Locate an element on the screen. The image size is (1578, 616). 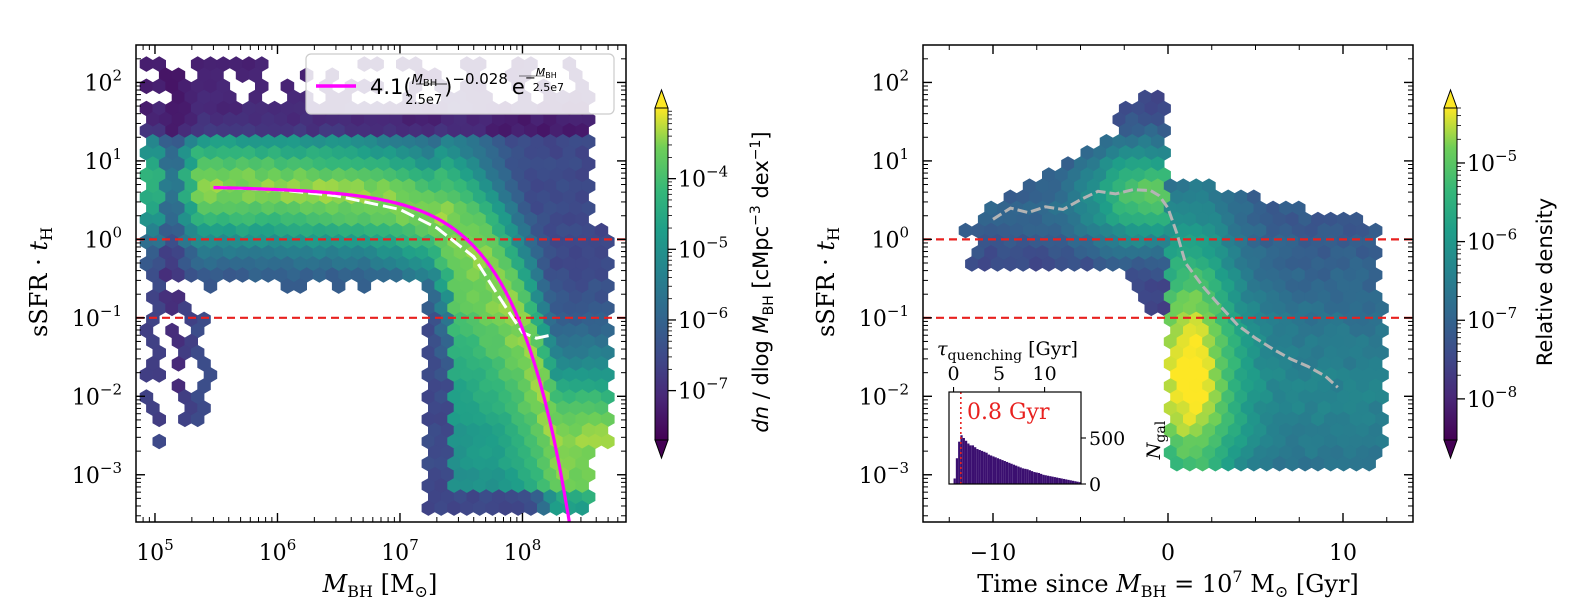
histogram-bar is located at coordinates (1007, 472).